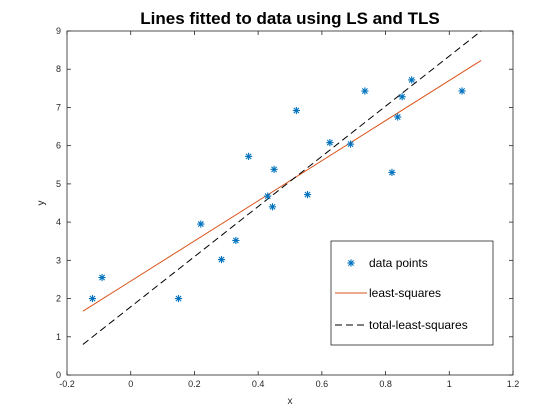 This screenshot has height=420, width=560. What do you see at coordinates (194, 384) in the screenshot?
I see `x-tick-label: 0.2` at bounding box center [194, 384].